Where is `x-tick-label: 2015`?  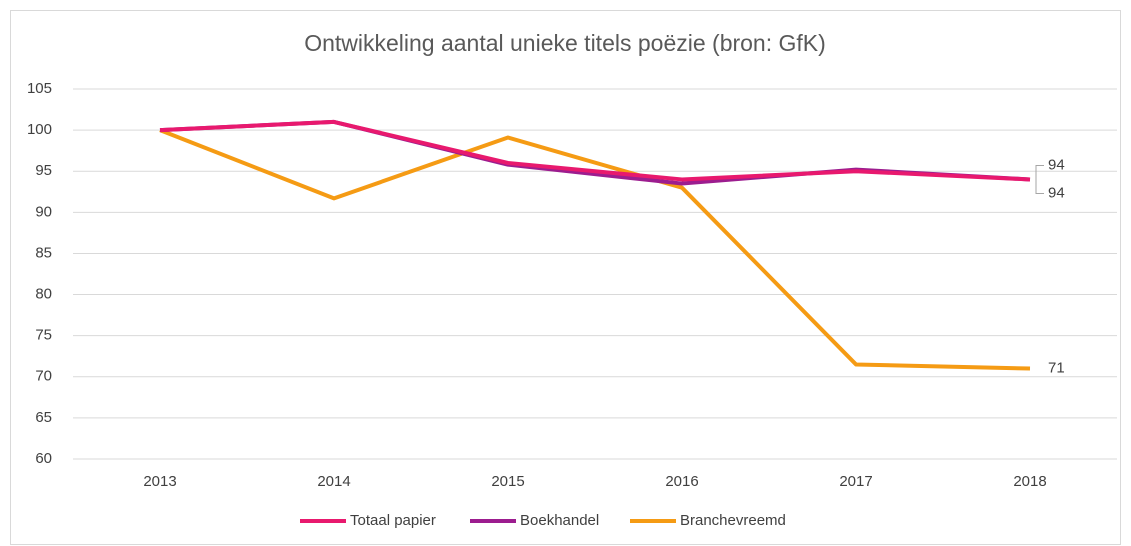
x-tick-label: 2015 is located at coordinates (507, 481).